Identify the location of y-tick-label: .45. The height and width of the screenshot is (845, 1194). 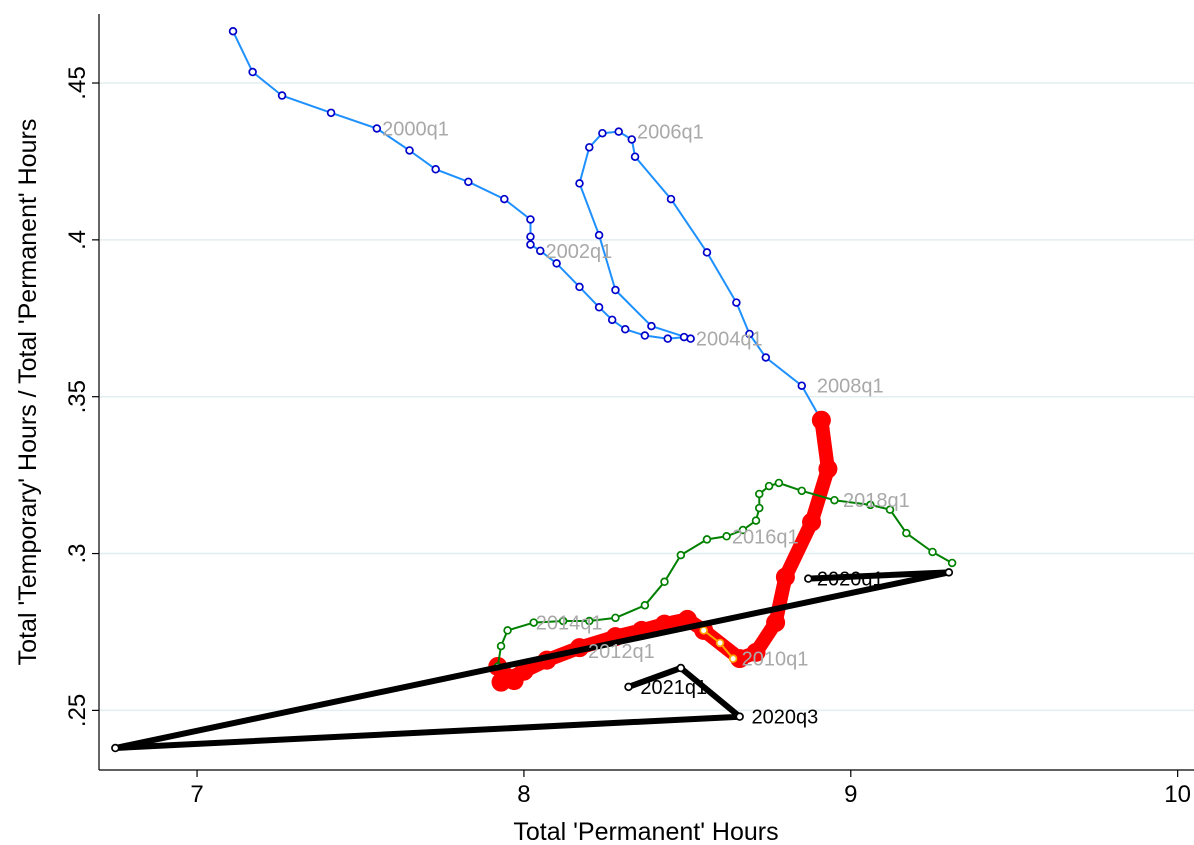
(77, 82).